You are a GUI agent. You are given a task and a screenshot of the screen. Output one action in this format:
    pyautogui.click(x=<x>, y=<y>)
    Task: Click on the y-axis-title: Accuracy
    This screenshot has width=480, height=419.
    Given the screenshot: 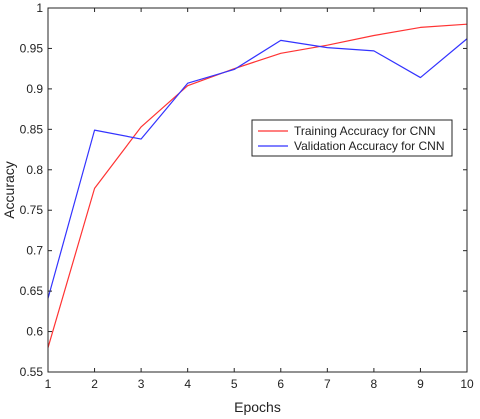 What is the action you would take?
    pyautogui.click(x=9, y=190)
    